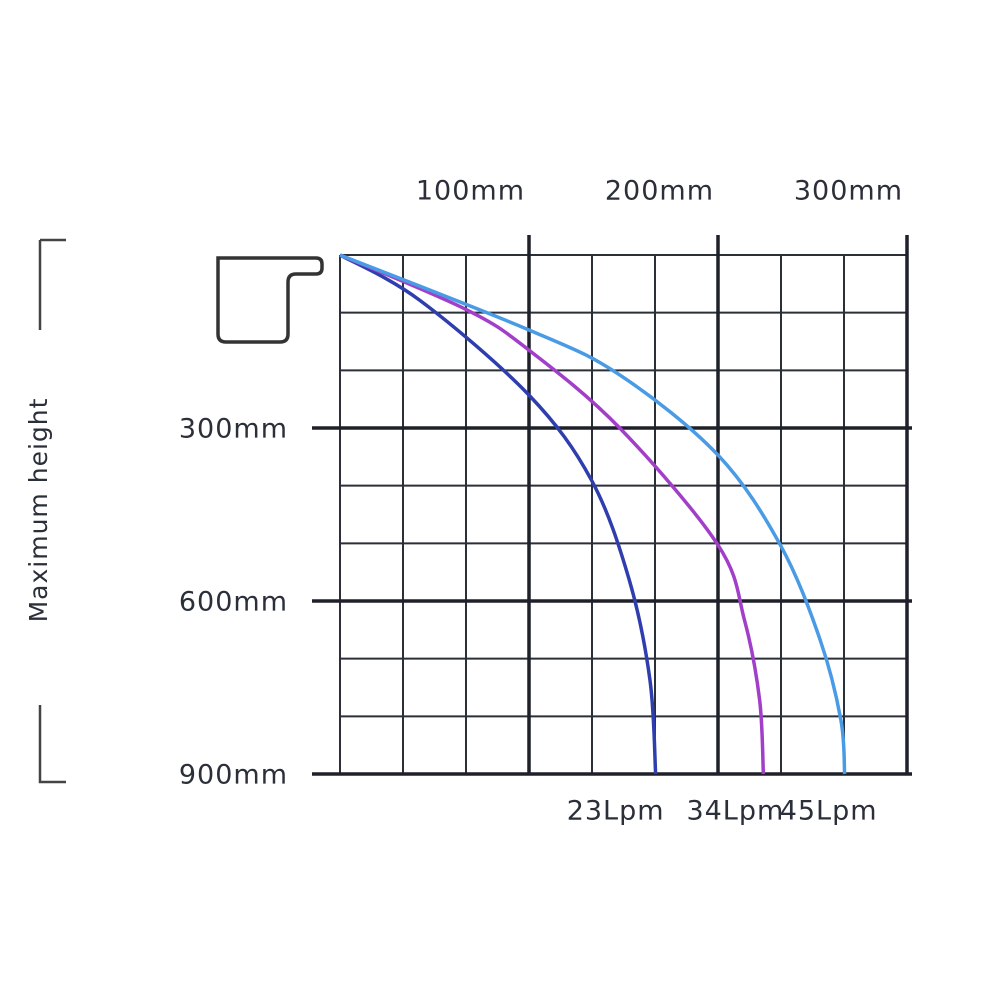 The height and width of the screenshot is (1000, 1000). What do you see at coordinates (829, 811) in the screenshot?
I see `series-label: 45Lpm` at bounding box center [829, 811].